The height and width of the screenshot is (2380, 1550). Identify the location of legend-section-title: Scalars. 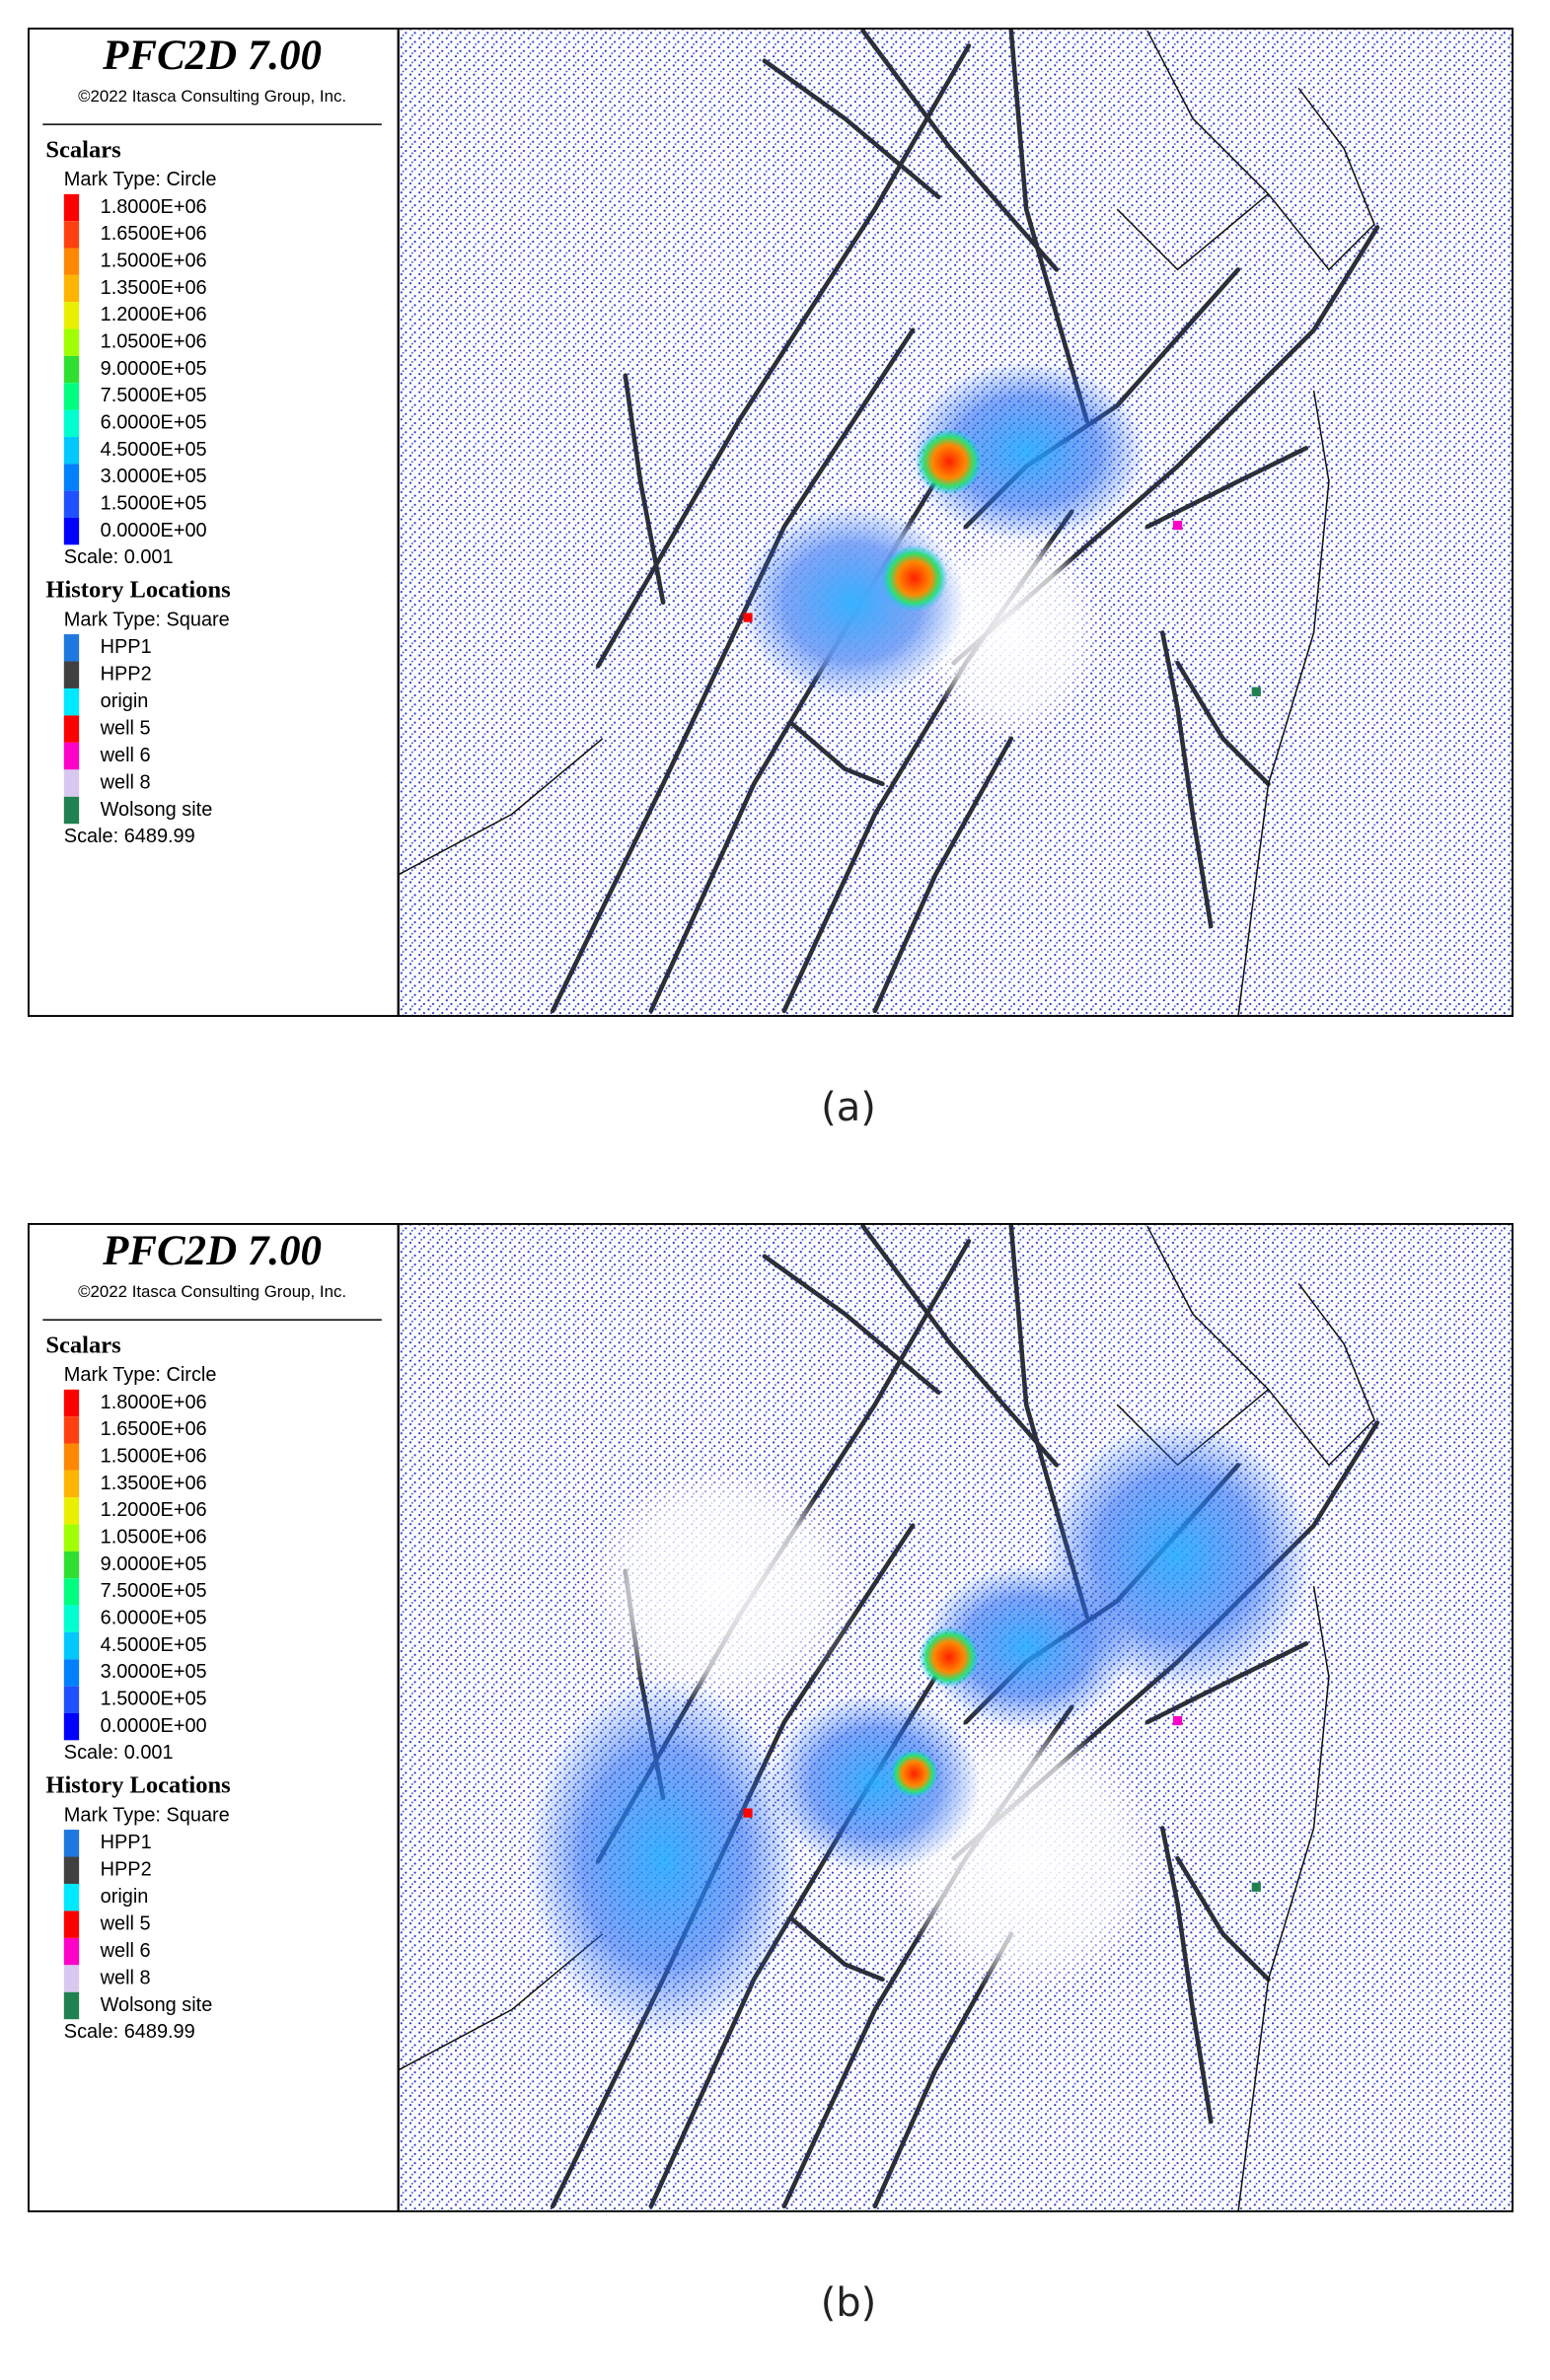
(82, 149).